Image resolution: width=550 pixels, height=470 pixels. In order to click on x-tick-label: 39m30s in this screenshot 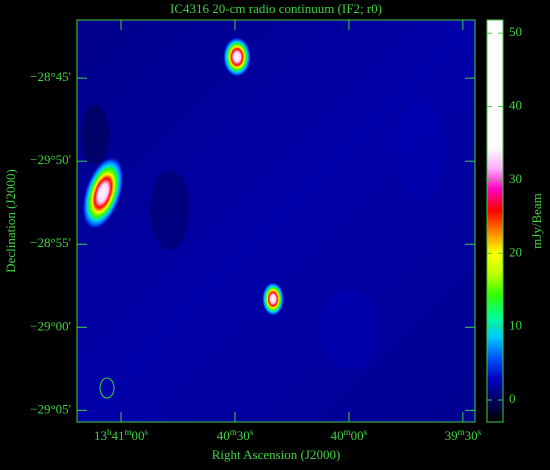, I will do `click(463, 435)`.